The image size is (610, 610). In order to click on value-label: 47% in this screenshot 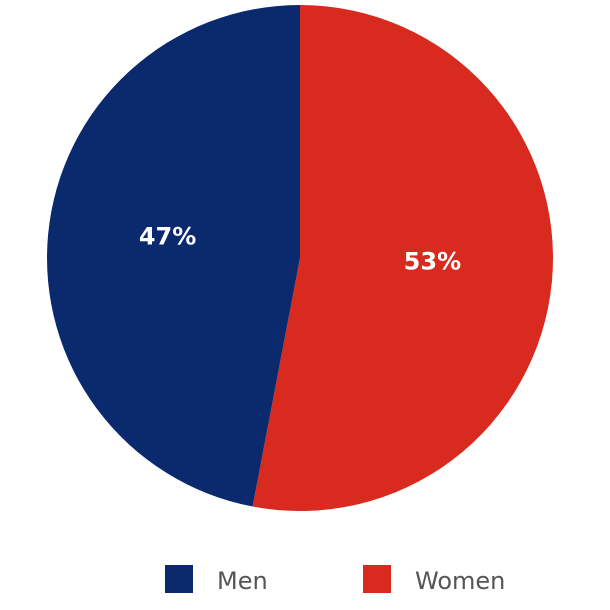, I will do `click(167, 236)`.